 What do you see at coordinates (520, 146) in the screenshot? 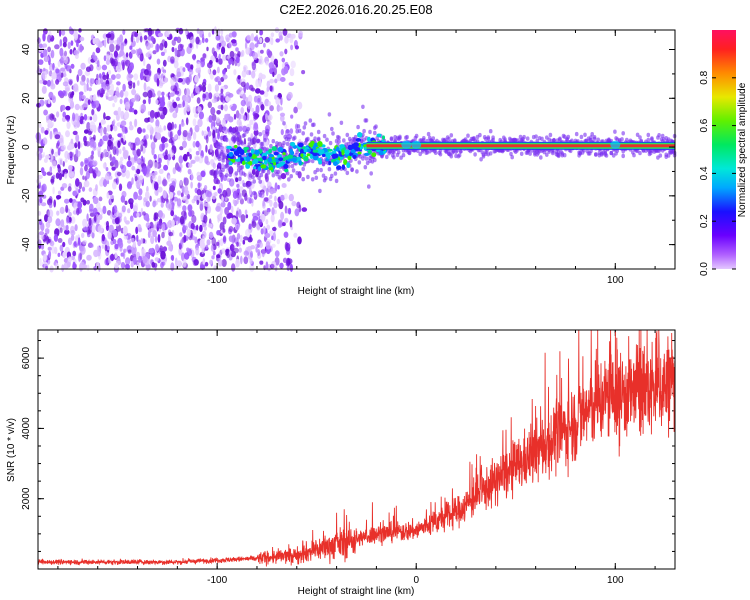
I see `spectrogram-carrier-core` at bounding box center [520, 146].